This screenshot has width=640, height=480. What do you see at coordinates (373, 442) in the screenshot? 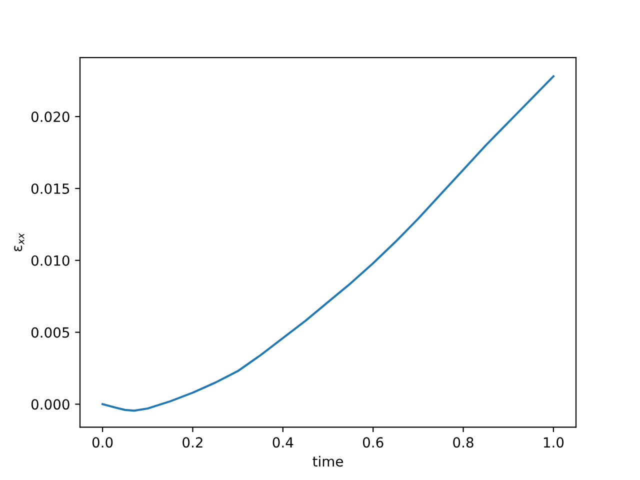
I see `x-tick-label: 0.6` at bounding box center [373, 442].